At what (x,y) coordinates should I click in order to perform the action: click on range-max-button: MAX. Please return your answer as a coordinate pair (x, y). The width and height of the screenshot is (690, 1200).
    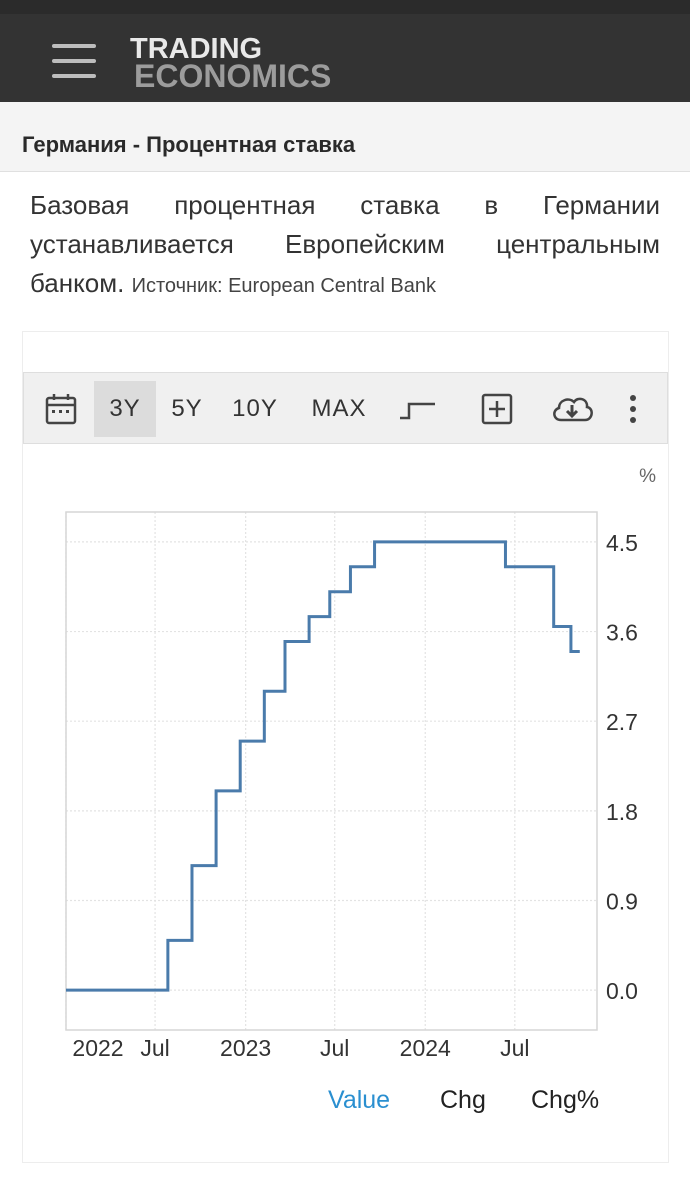
    Looking at the image, I should click on (339, 408).